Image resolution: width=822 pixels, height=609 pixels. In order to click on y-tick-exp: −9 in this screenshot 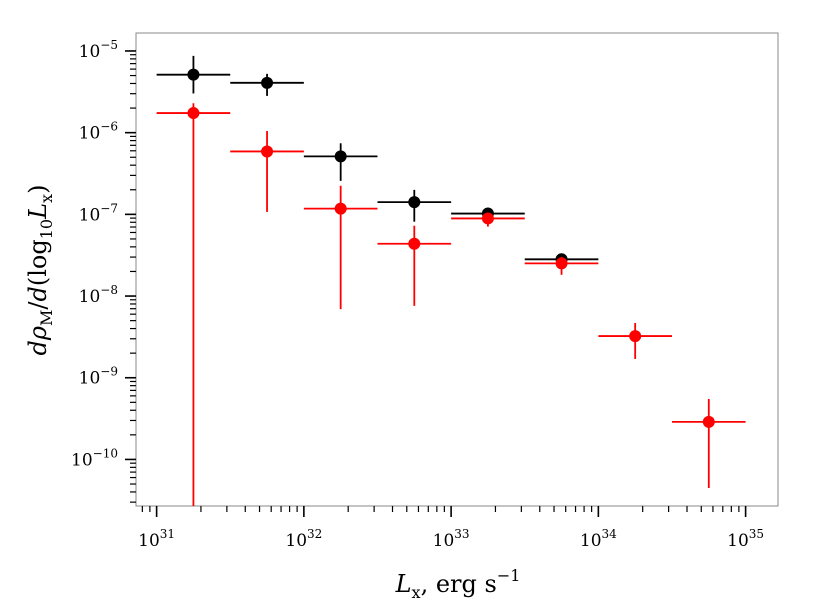, I will do `click(109, 372)`.